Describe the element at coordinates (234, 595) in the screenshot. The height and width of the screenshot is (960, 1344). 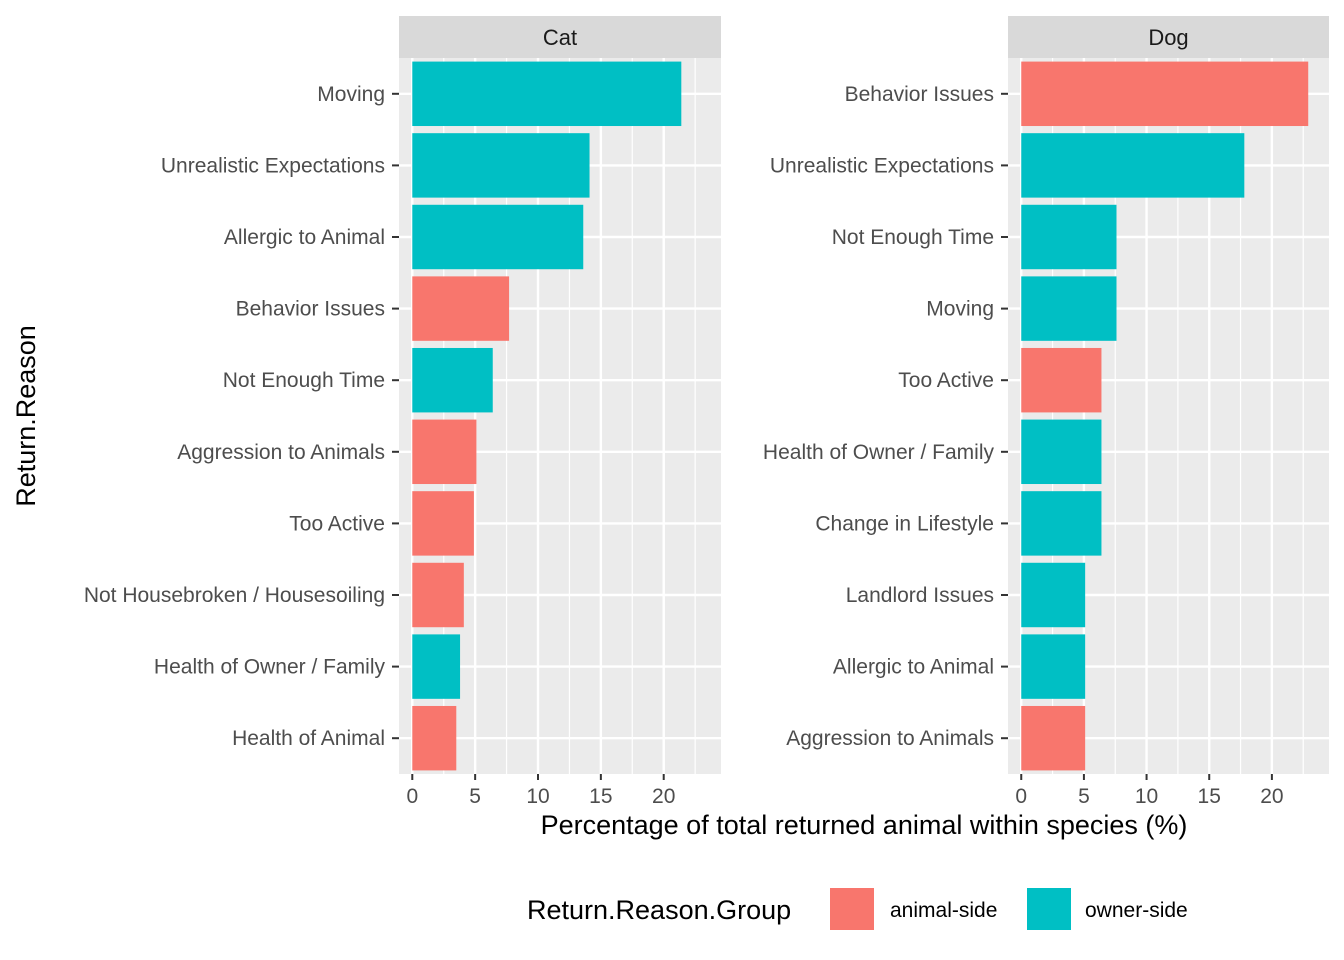
I see `y-tick-label: Not Housebroken / Housesoiling` at that location.